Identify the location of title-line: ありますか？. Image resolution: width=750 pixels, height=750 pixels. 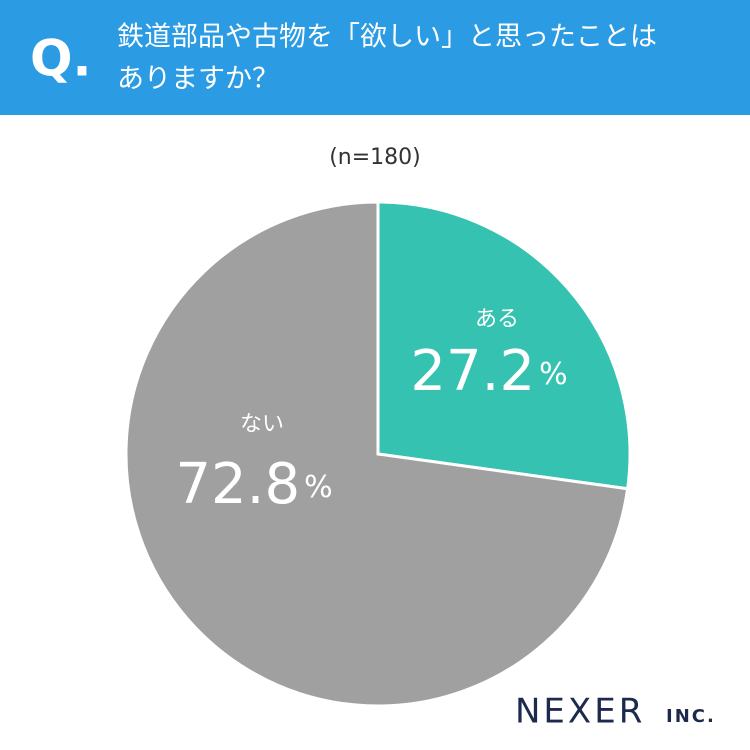
(198, 79).